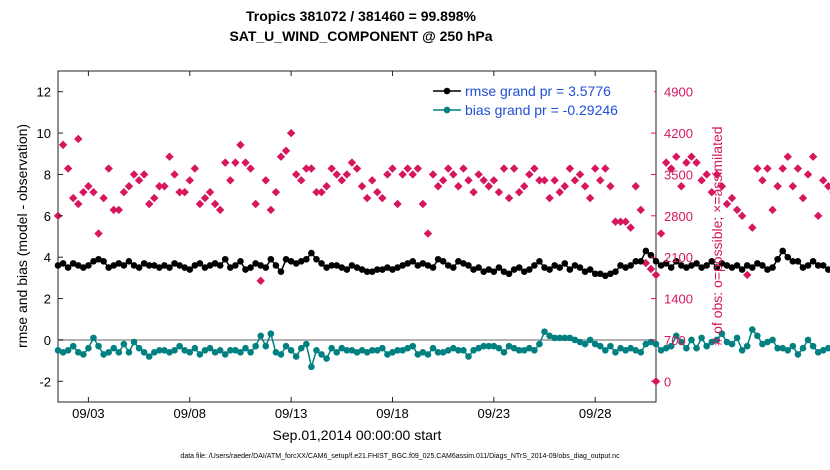 Image resolution: width=830 pixels, height=470 pixels. Describe the element at coordinates (44, 133) in the screenshot. I see `left-y-tick-label: 10` at that location.